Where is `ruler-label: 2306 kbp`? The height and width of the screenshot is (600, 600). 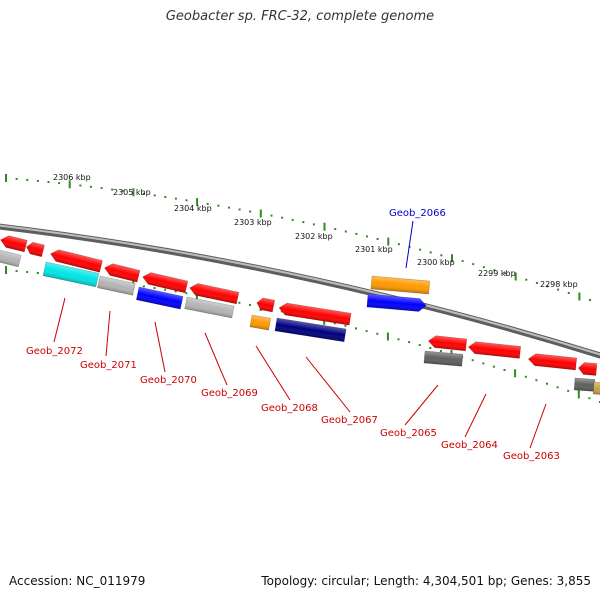
ruler-label: 2306 kbp is located at coordinates (72, 177).